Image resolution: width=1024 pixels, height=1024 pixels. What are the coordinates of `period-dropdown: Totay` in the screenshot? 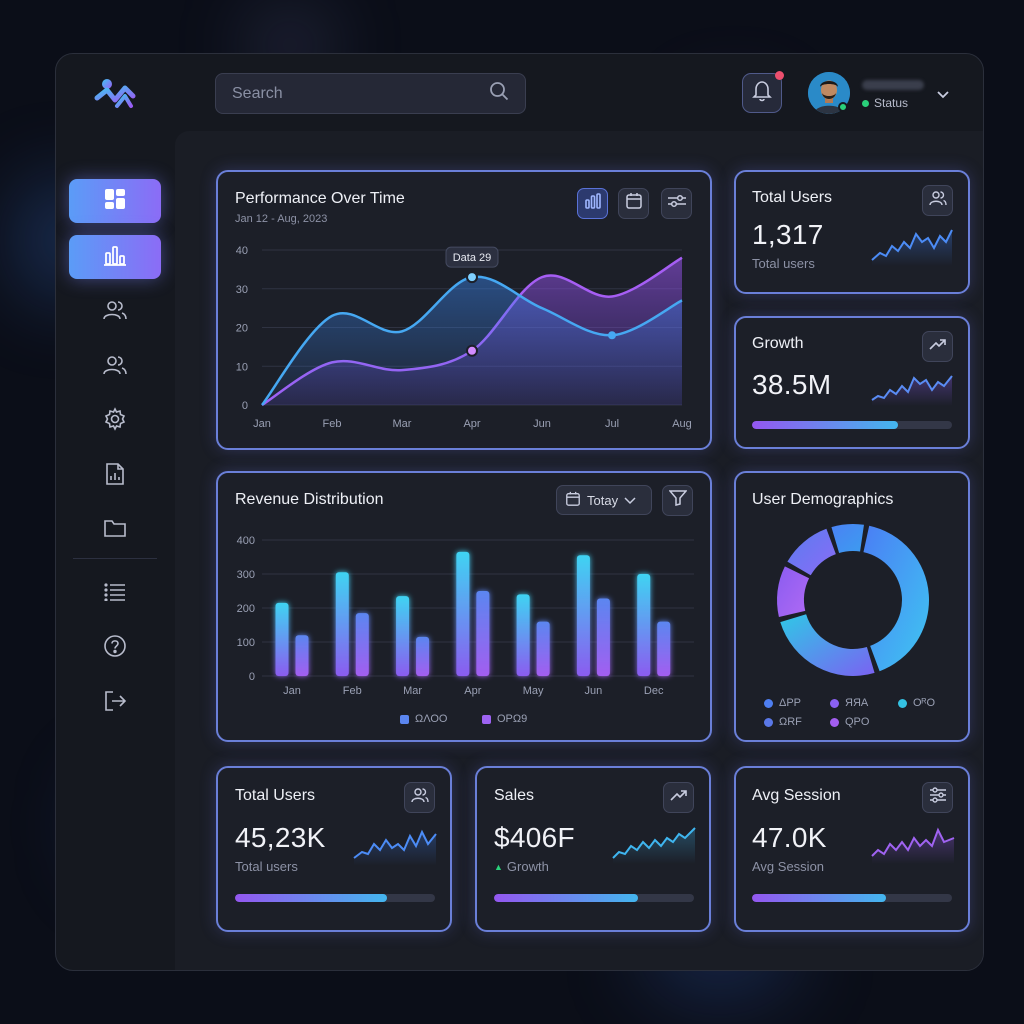 It's located at (604, 500).